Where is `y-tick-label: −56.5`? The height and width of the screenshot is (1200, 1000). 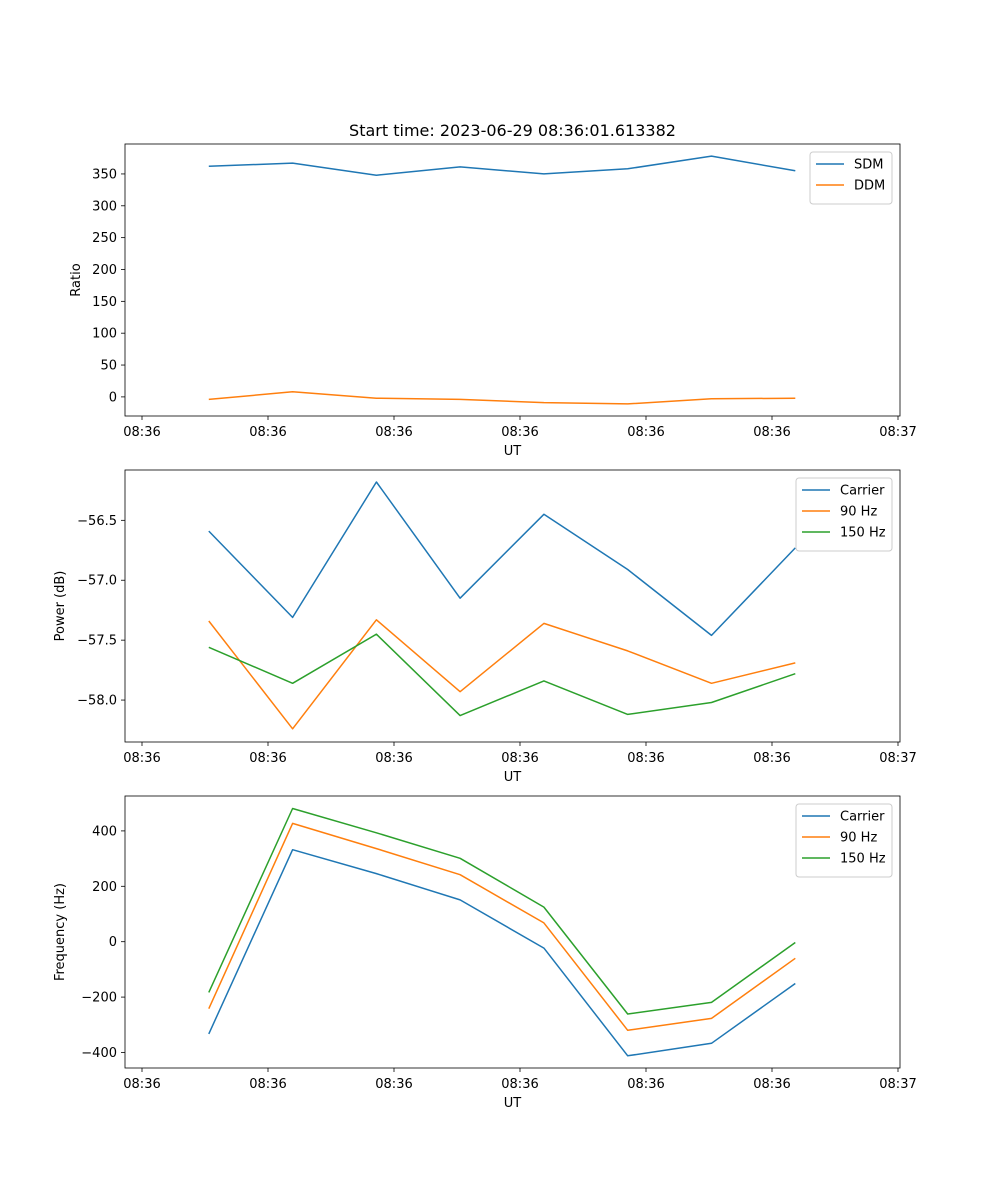 y-tick-label: −56.5 is located at coordinates (97, 521).